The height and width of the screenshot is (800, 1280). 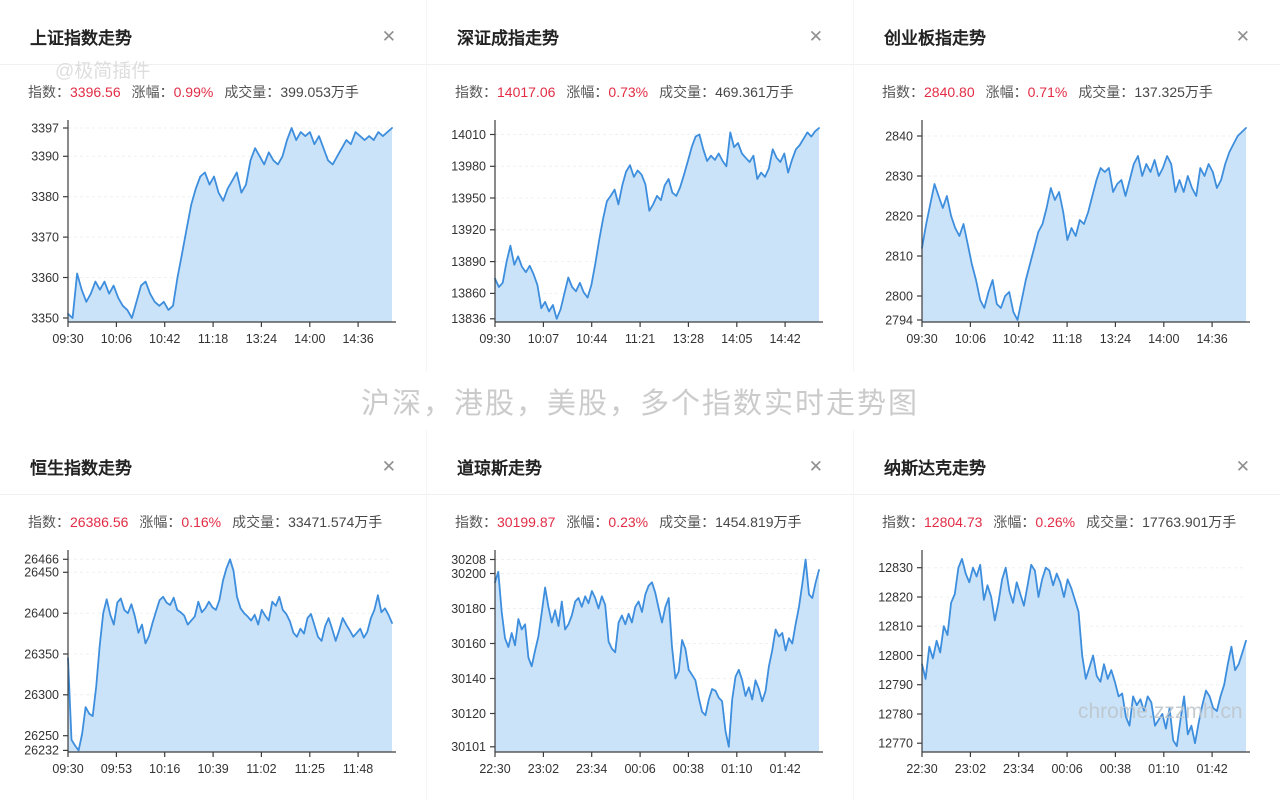 What do you see at coordinates (640, 401) in the screenshot?
I see `caption-strip: 沪深，港股，美股，多个指数实时走势图` at bounding box center [640, 401].